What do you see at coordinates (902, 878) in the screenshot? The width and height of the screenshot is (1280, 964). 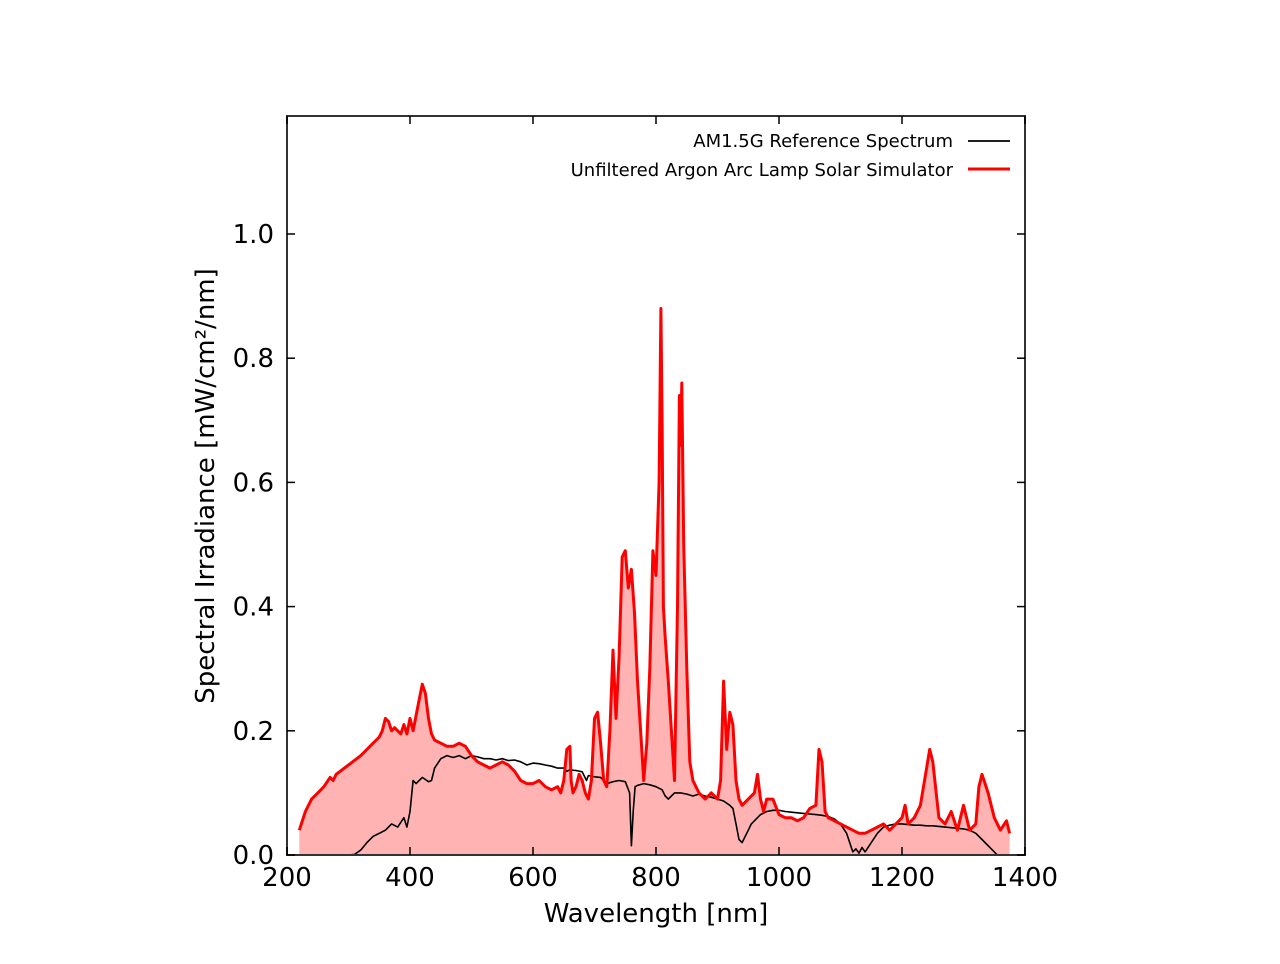 I see `x-tick-label: 1200` at bounding box center [902, 878].